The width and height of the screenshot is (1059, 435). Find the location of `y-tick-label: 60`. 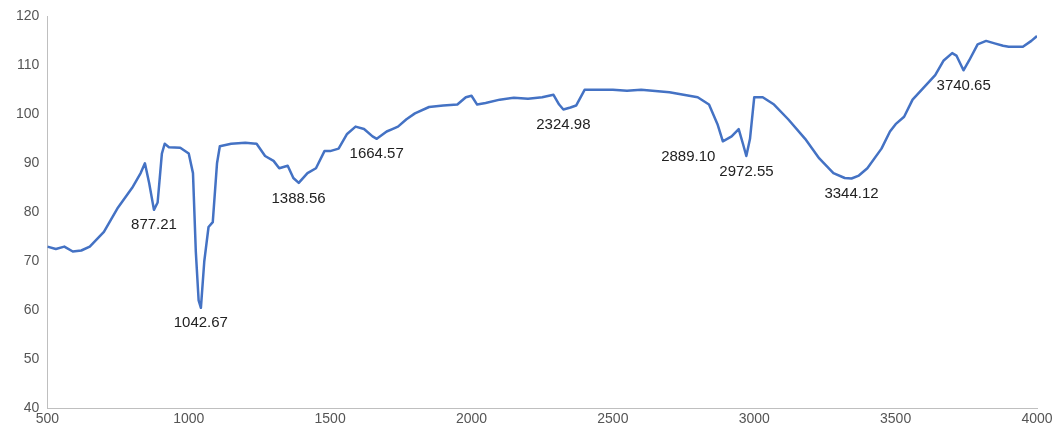

y-tick-label: 60 is located at coordinates (31, 309).